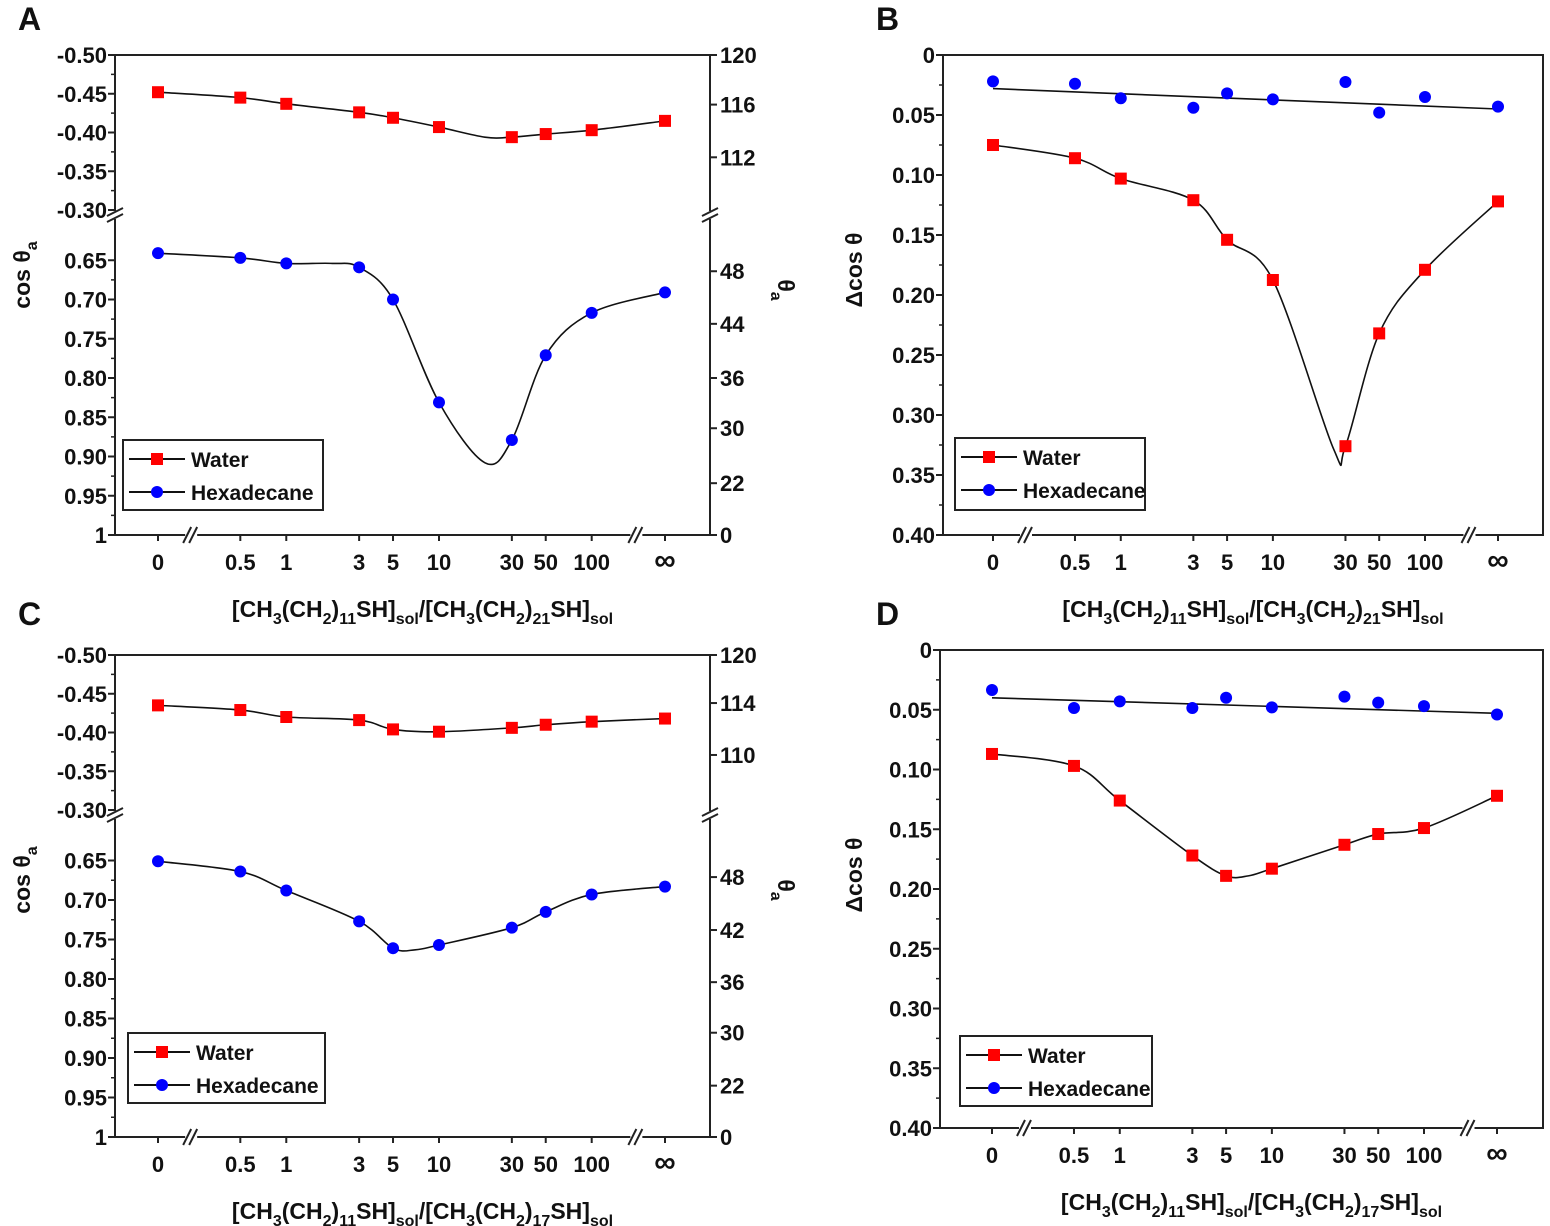  Describe the element at coordinates (738, 157) in the screenshot. I see `y2-tick-label: 112` at that location.